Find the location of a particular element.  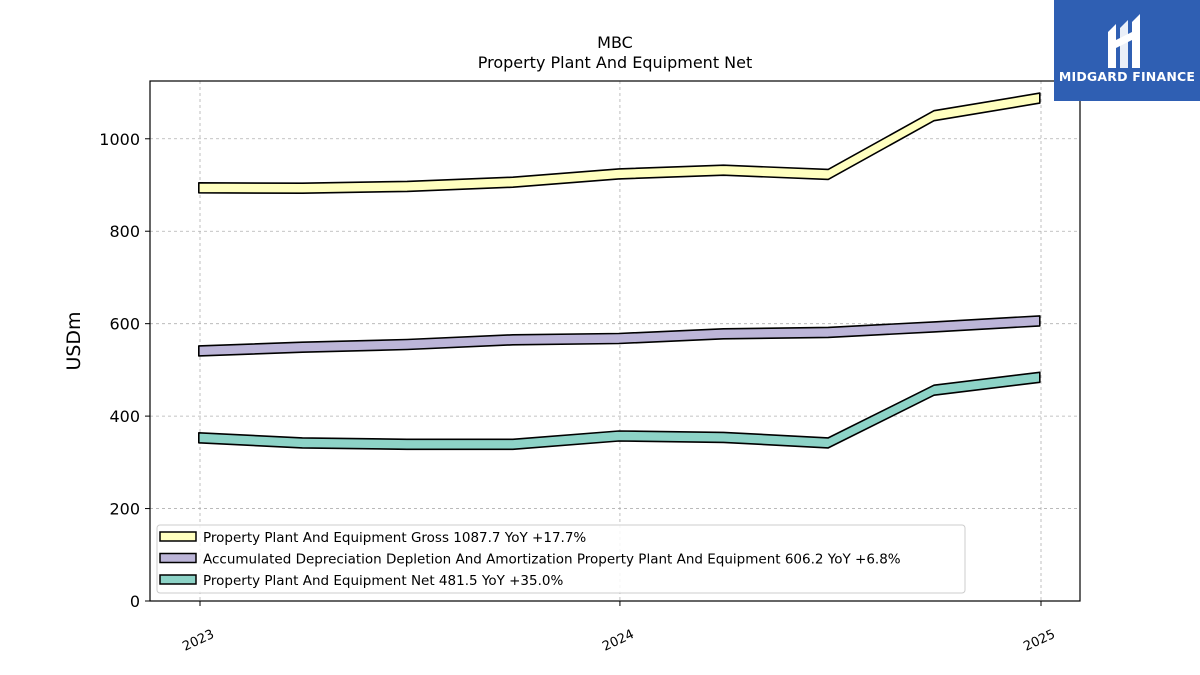

brand-logo: MIDGARD FINANCE is located at coordinates (1127, 50).